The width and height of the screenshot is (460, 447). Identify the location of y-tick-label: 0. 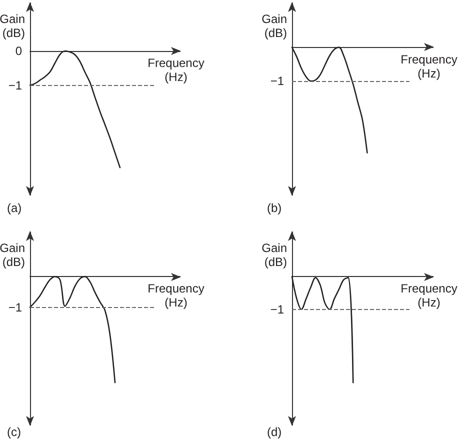
(18, 51).